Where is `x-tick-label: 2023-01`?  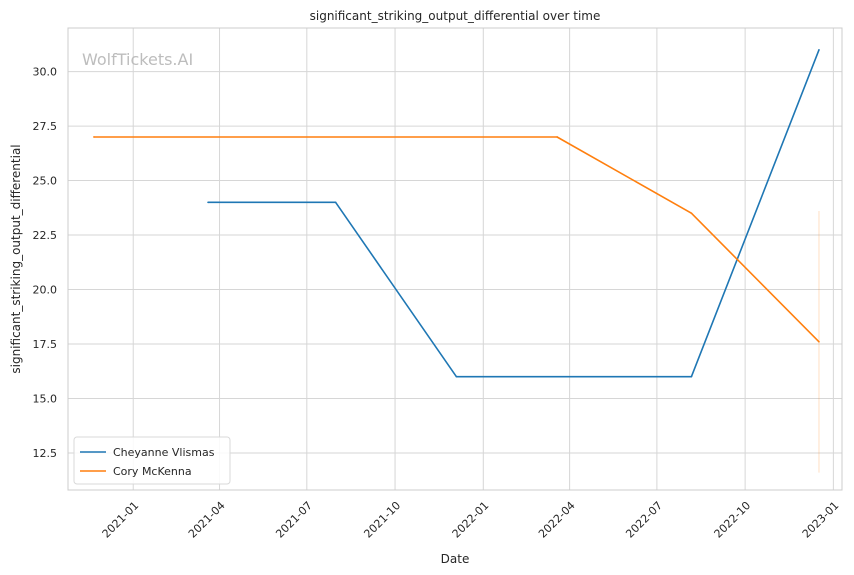
x-tick-label: 2023-01 is located at coordinates (821, 520).